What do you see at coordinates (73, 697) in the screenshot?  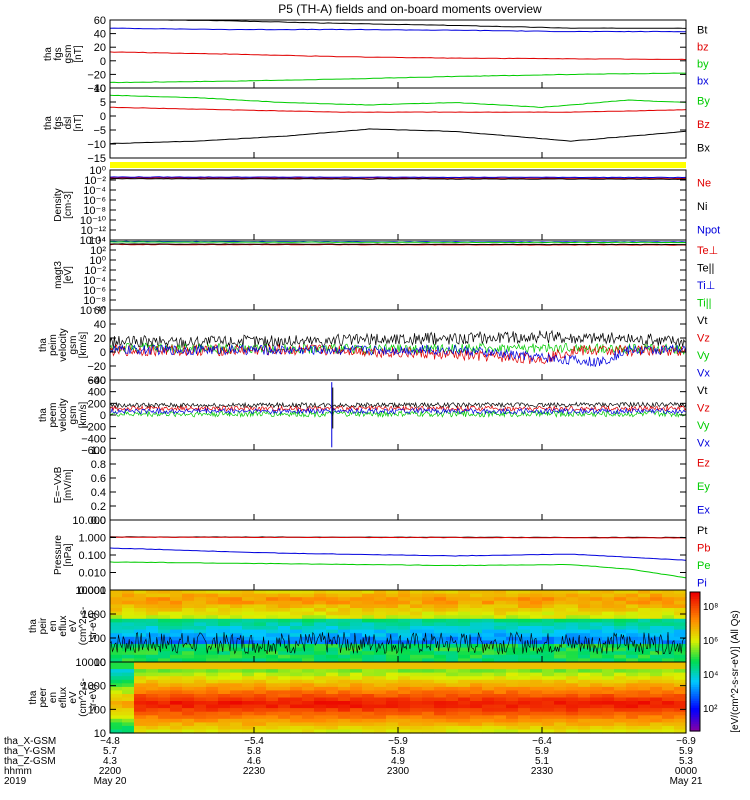 I see `y-axis-label: eV` at bounding box center [73, 697].